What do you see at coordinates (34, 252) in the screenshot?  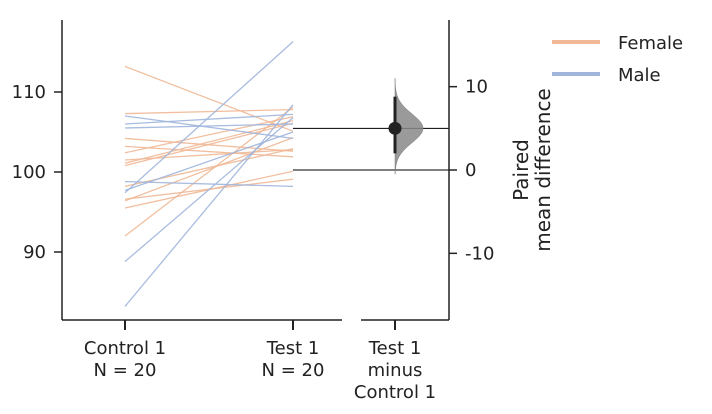 I see `left-tick-label: 90` at bounding box center [34, 252].